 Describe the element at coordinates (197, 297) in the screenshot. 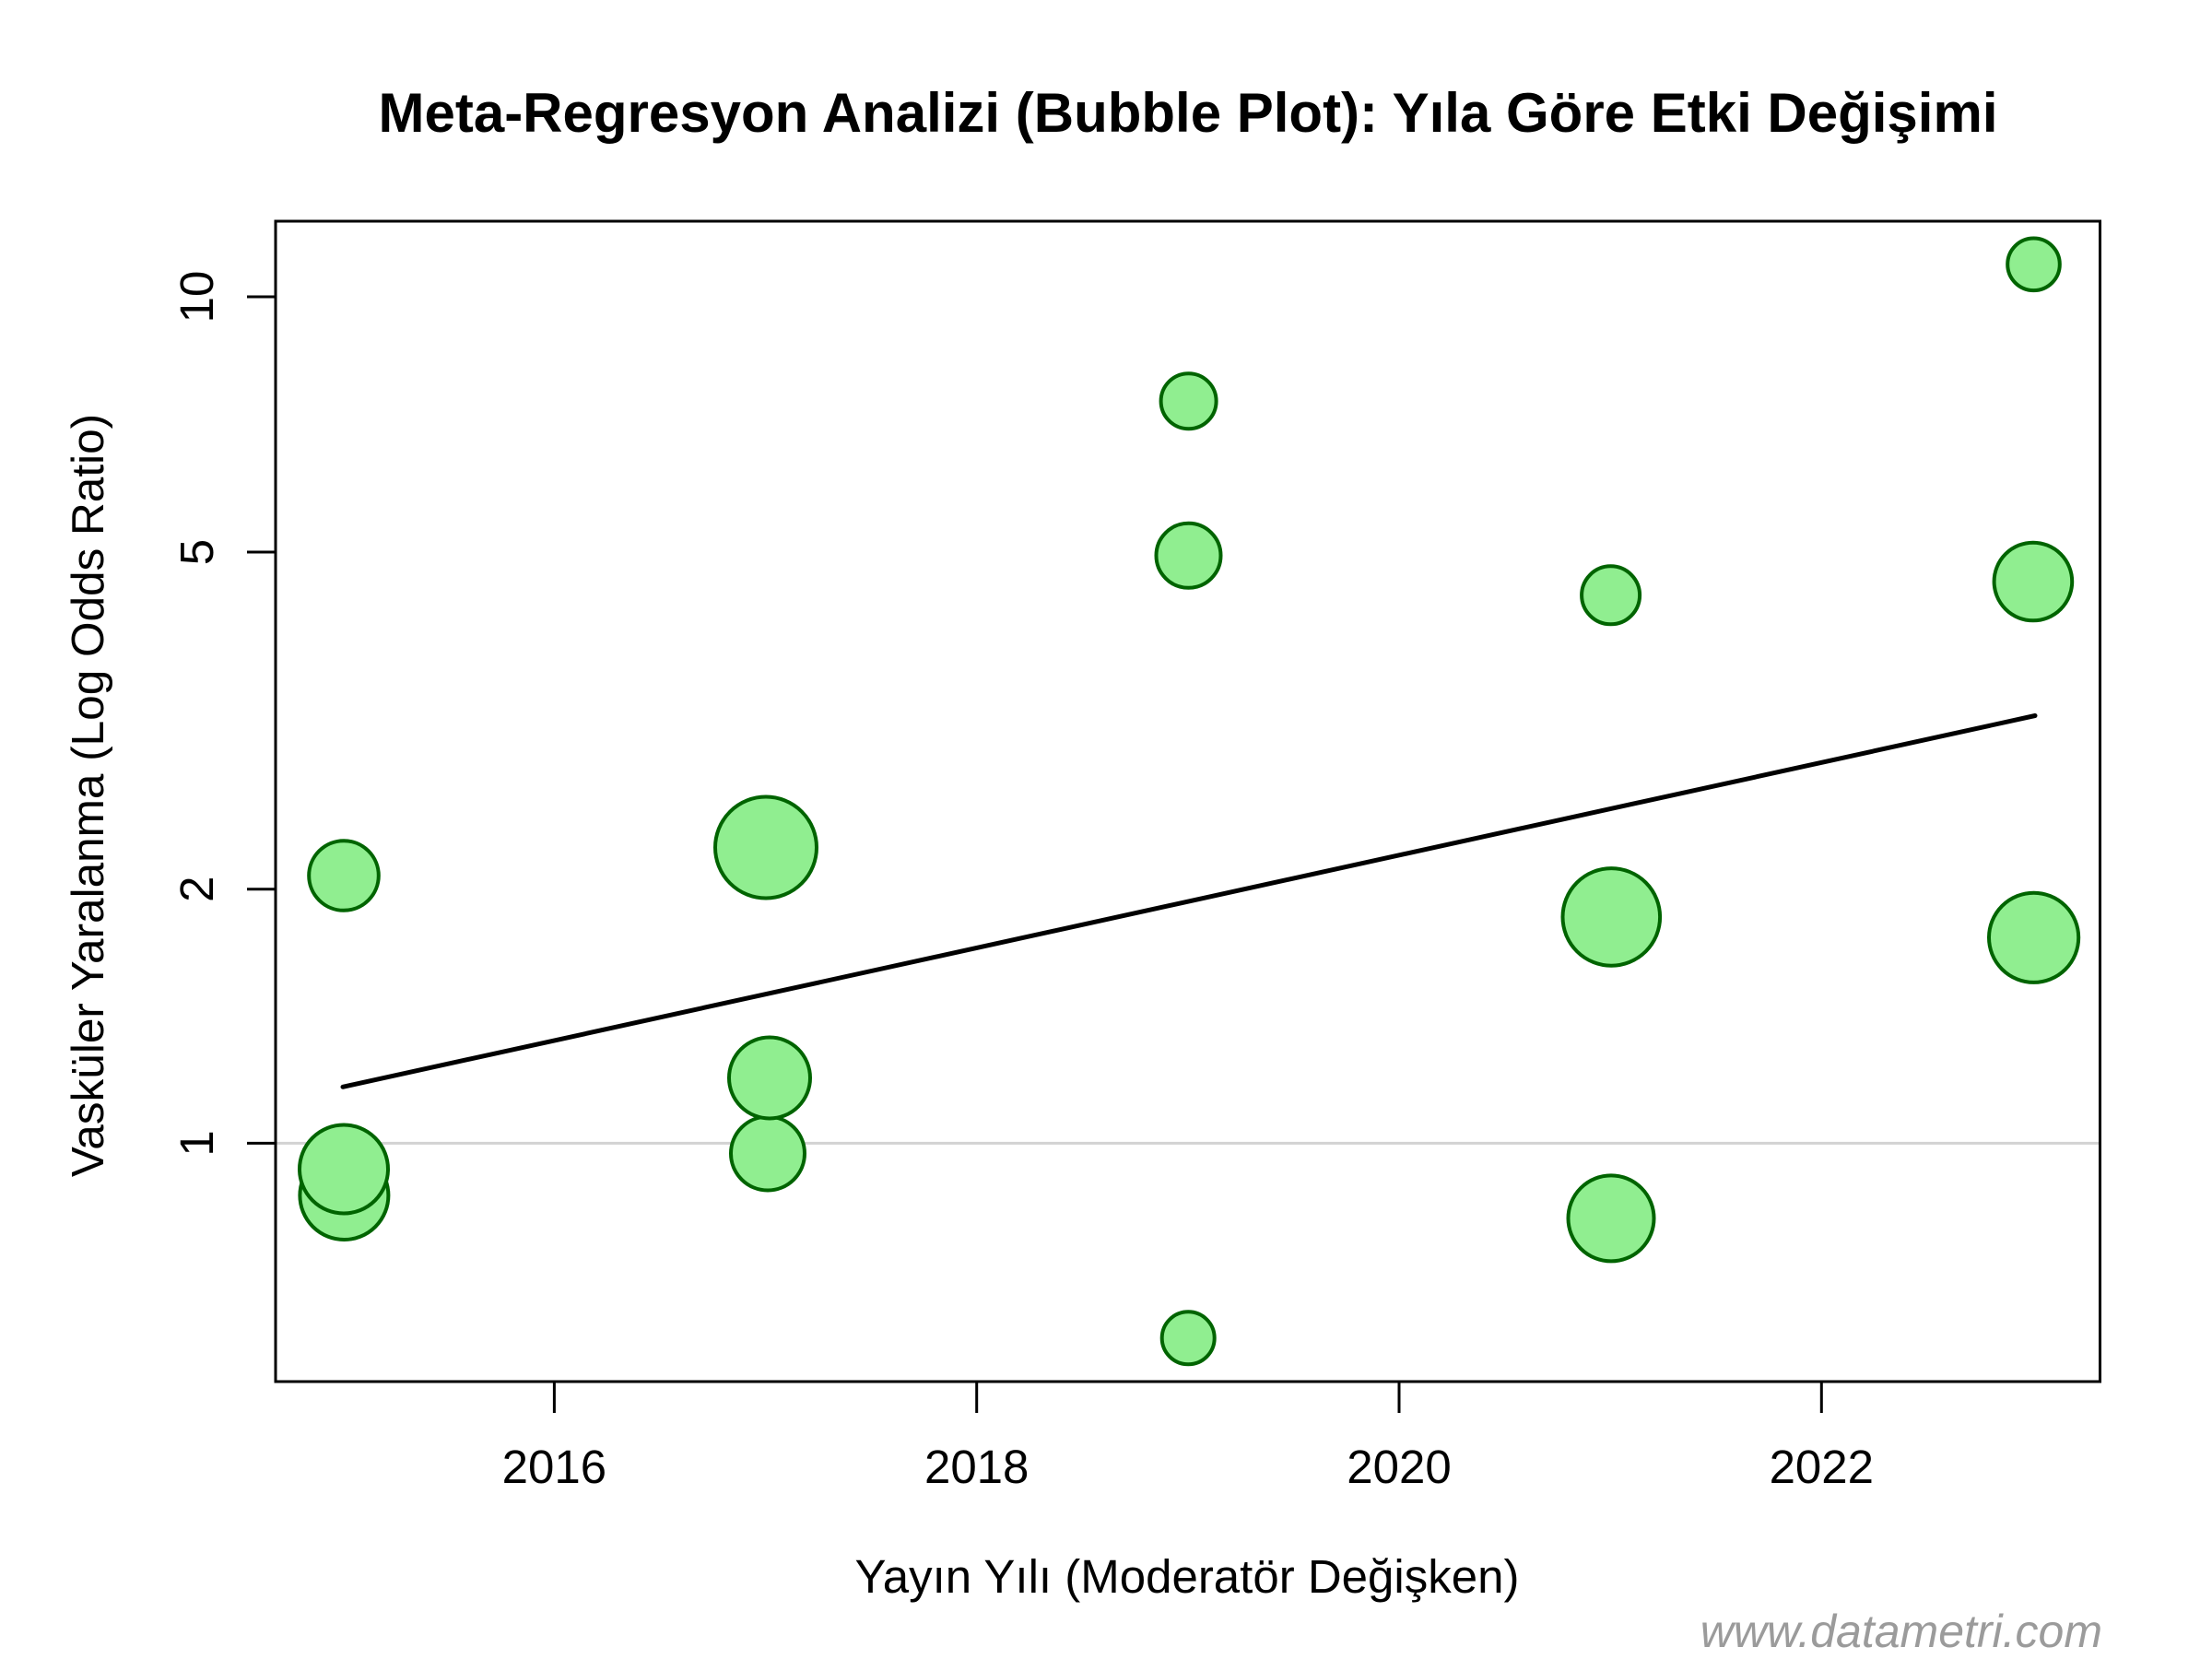

I see `svg-text: 10` at that location.